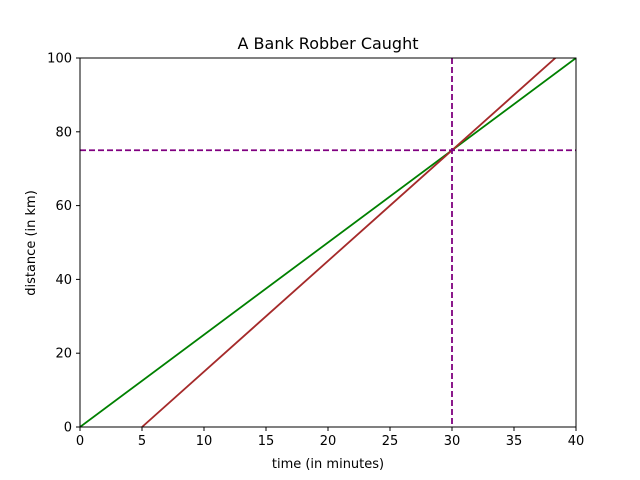 The height and width of the screenshot is (480, 640). Describe the element at coordinates (328, 441) in the screenshot. I see `x-tick-label: 20` at that location.